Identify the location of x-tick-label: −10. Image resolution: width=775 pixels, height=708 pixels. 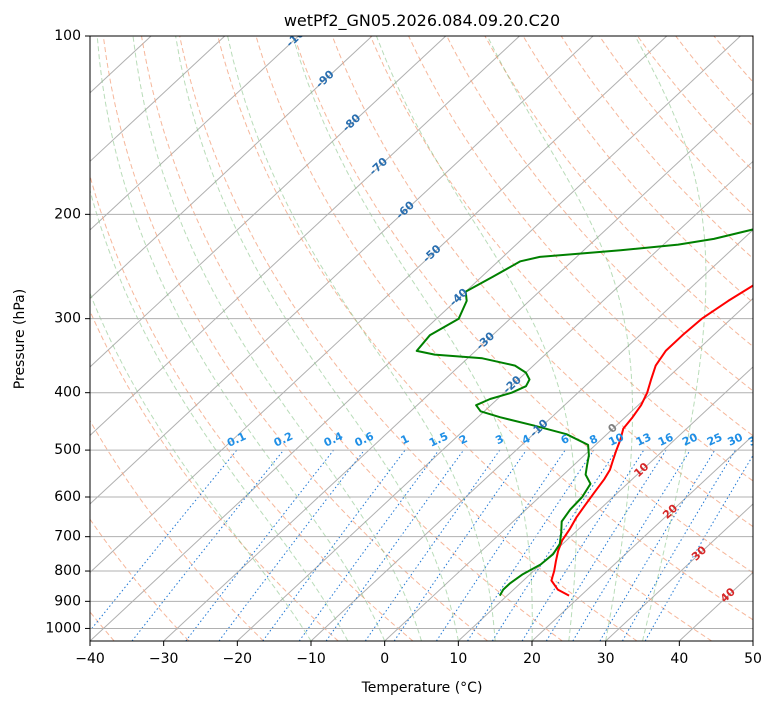
(311, 659).